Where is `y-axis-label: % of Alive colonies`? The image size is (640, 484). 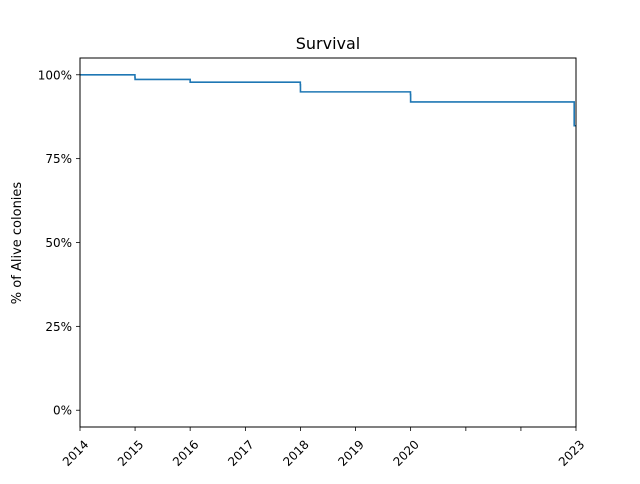
y-axis-label: % of Alive colonies is located at coordinates (17, 243).